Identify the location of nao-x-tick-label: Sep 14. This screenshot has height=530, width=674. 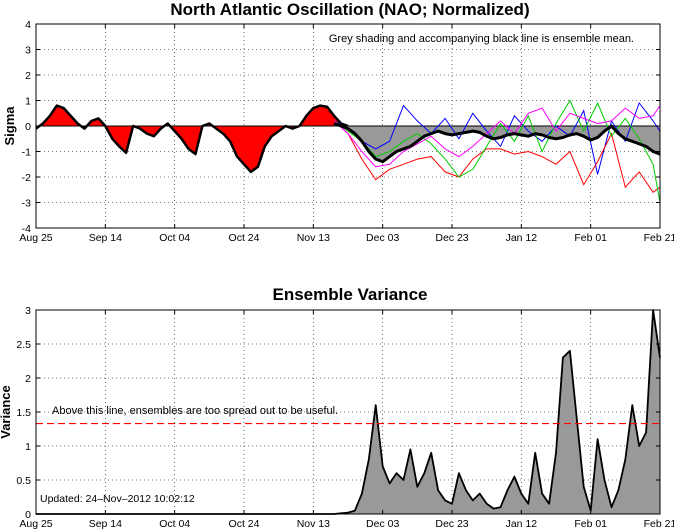
(105, 238).